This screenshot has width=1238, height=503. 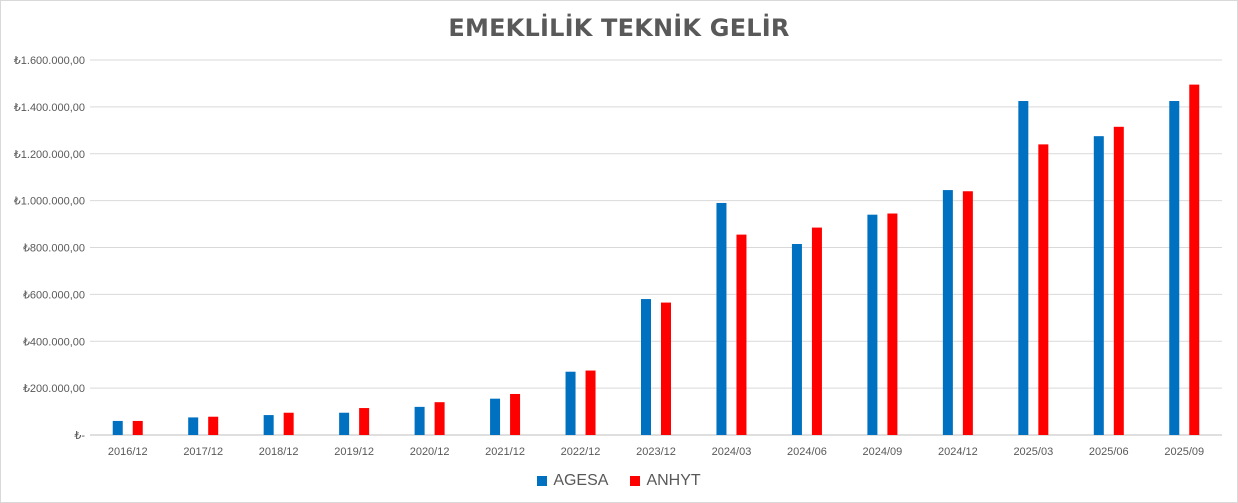 I want to click on x-tick-label: 2025/09, so click(x=1184, y=452).